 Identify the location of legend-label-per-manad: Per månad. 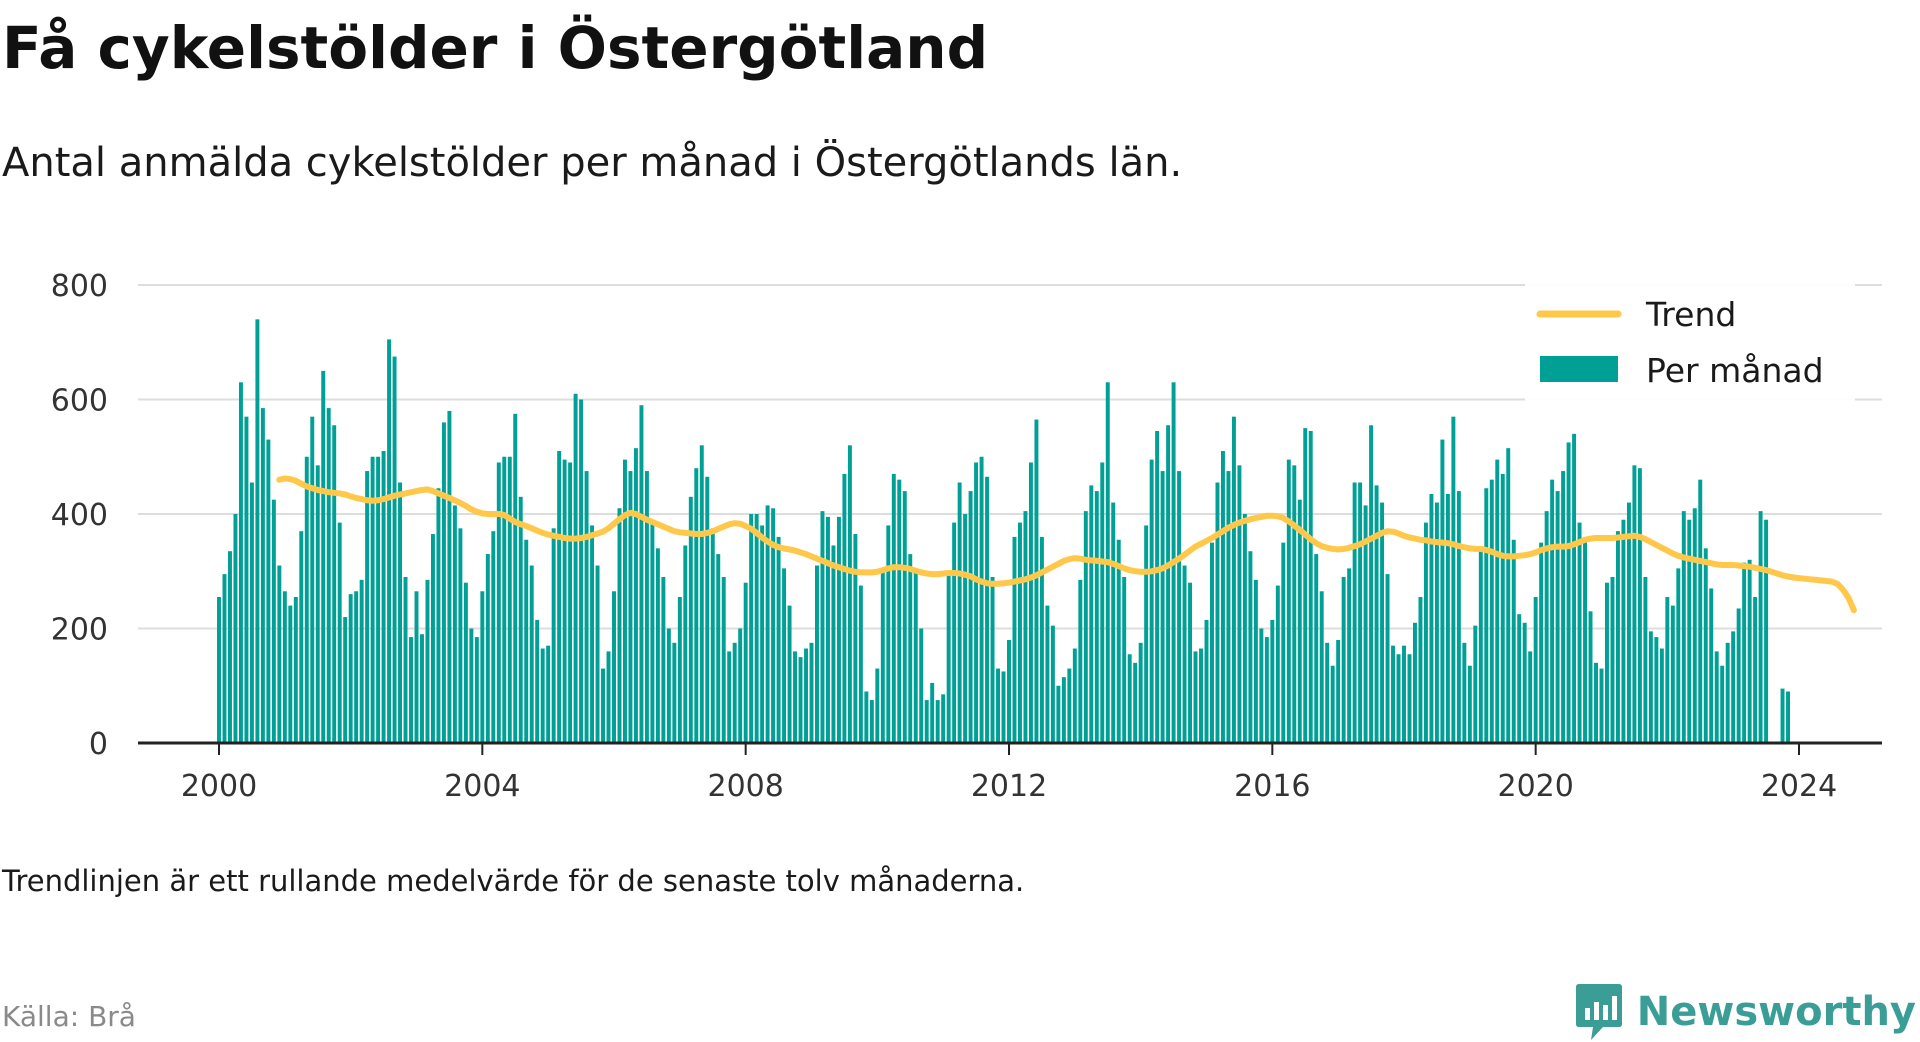
(1735, 370).